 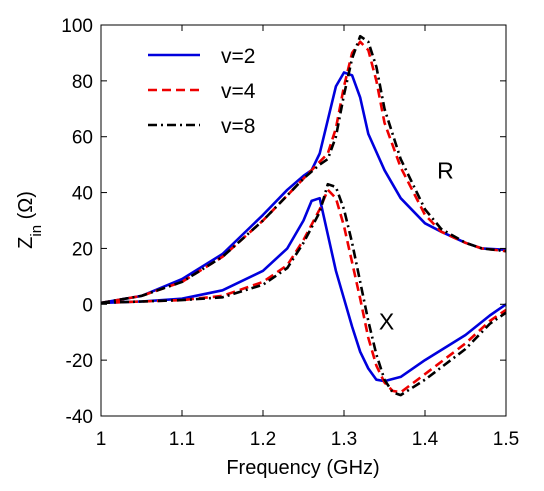 What do you see at coordinates (182, 439) in the screenshot?
I see `x-tick-label: 1.1` at bounding box center [182, 439].